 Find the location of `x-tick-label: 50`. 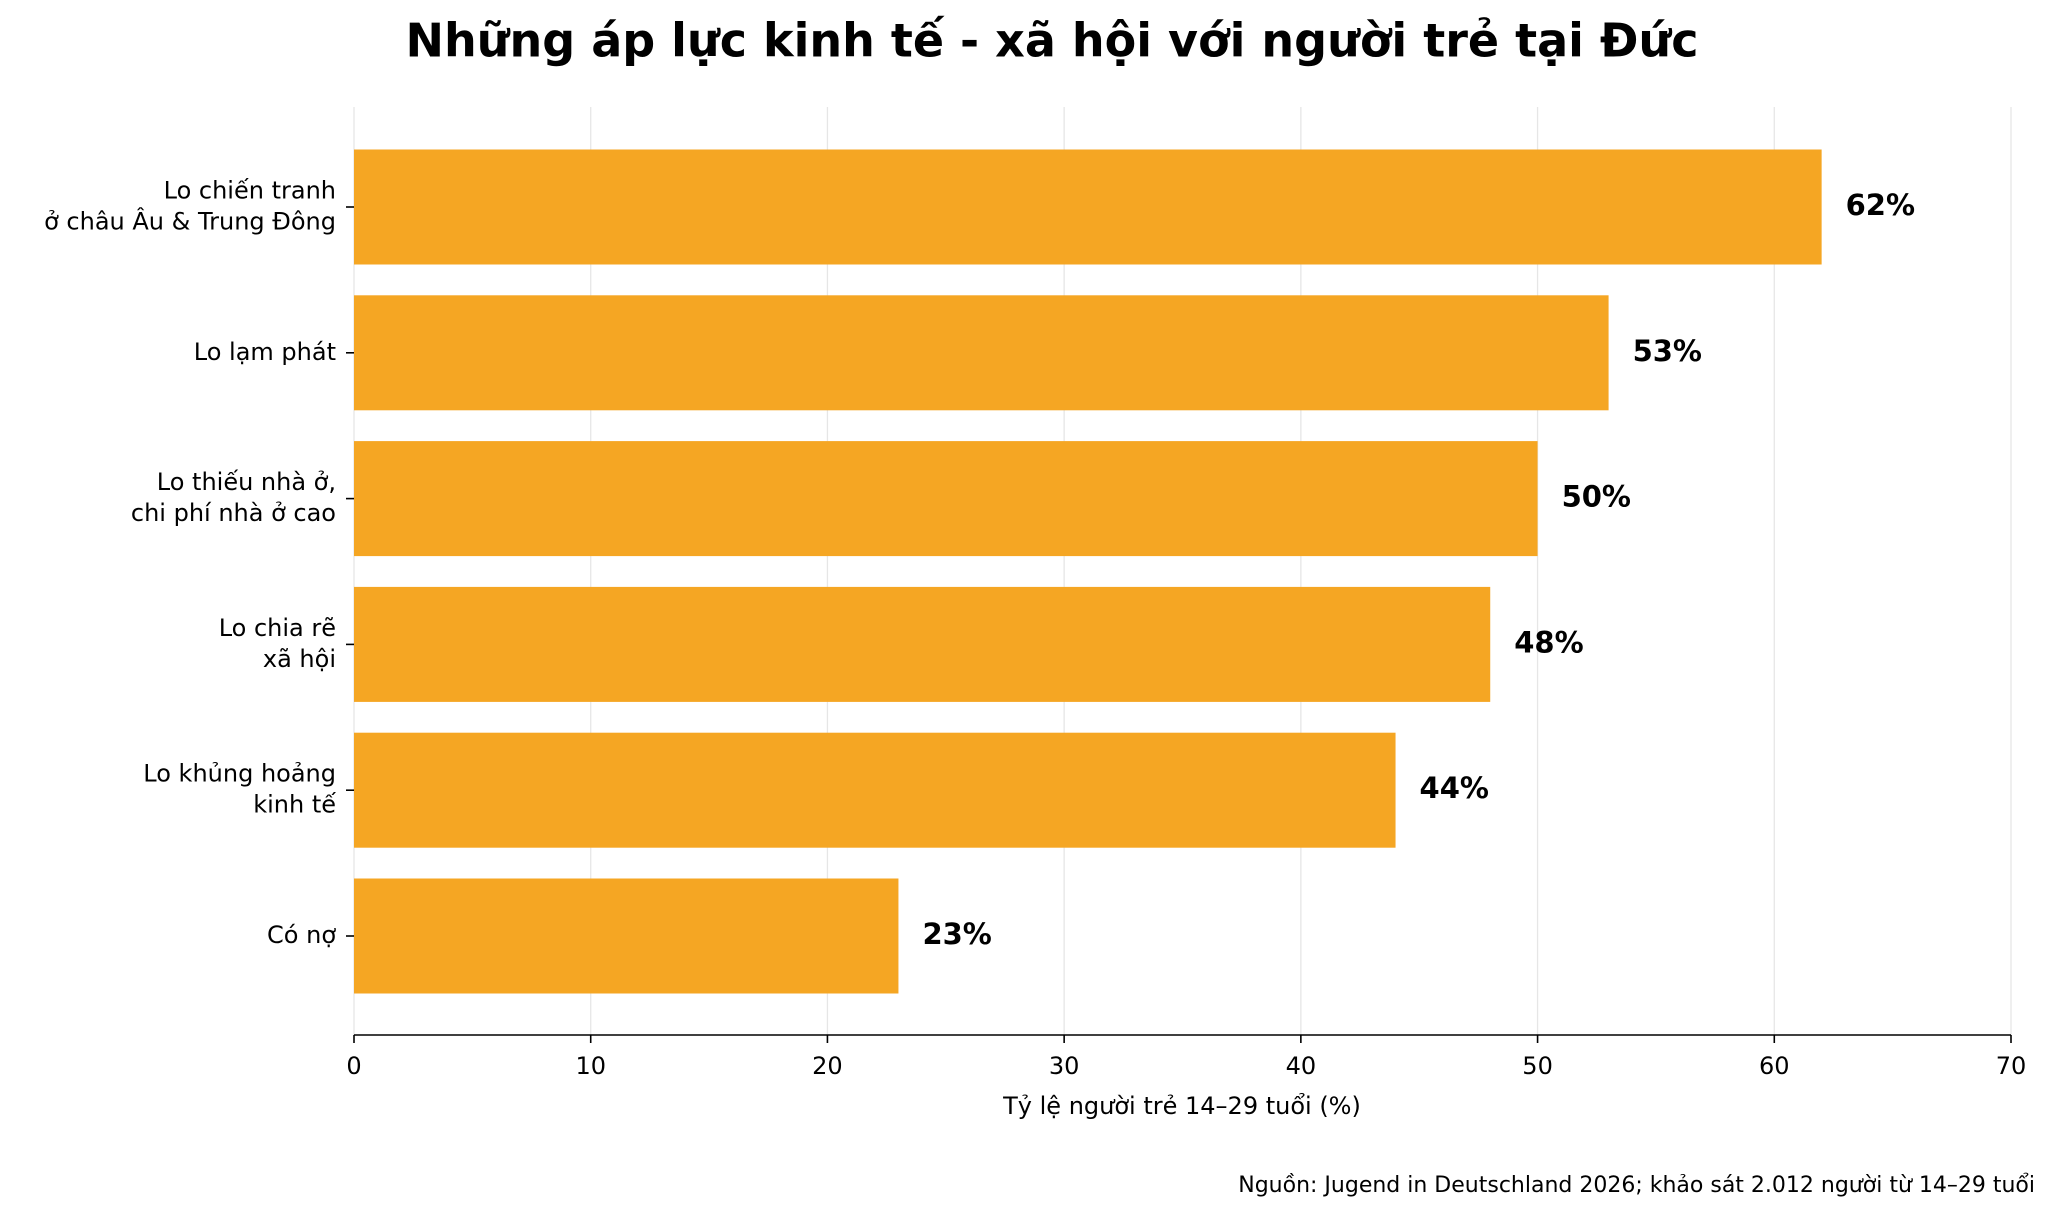

x-tick-label: 50 is located at coordinates (1537, 1066).